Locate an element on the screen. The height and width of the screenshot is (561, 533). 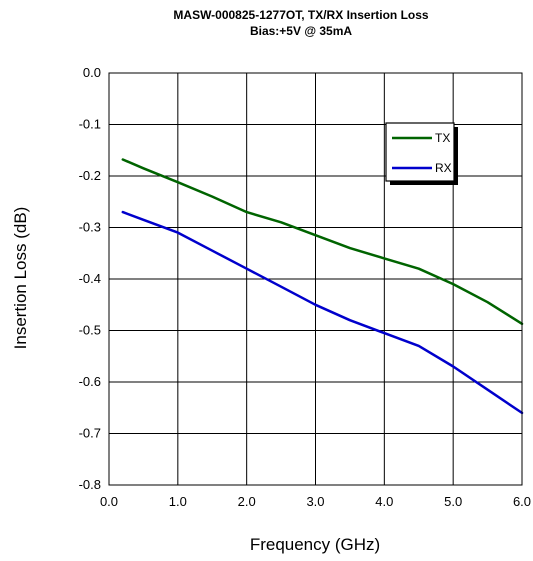
legend-label-tx: TX is located at coordinates (442, 138).